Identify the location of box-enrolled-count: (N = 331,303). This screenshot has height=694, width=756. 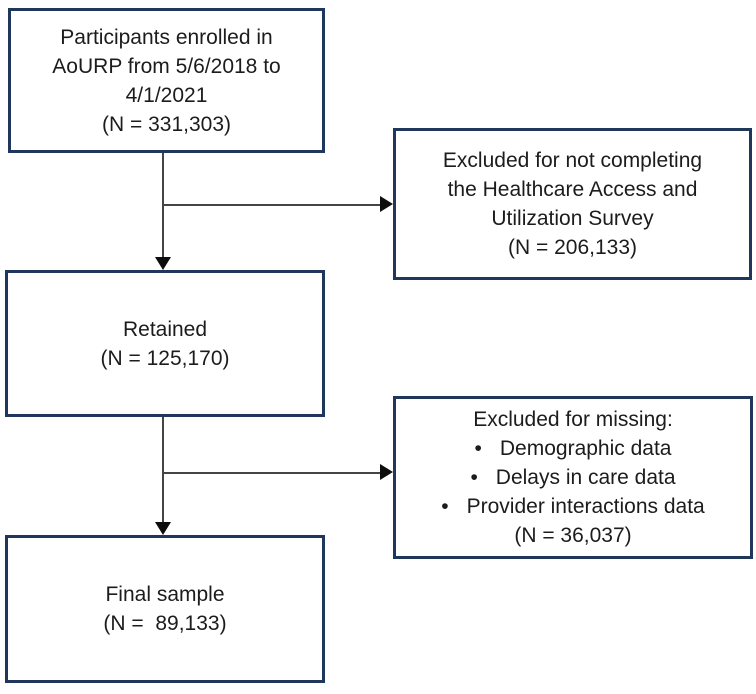
(166, 124).